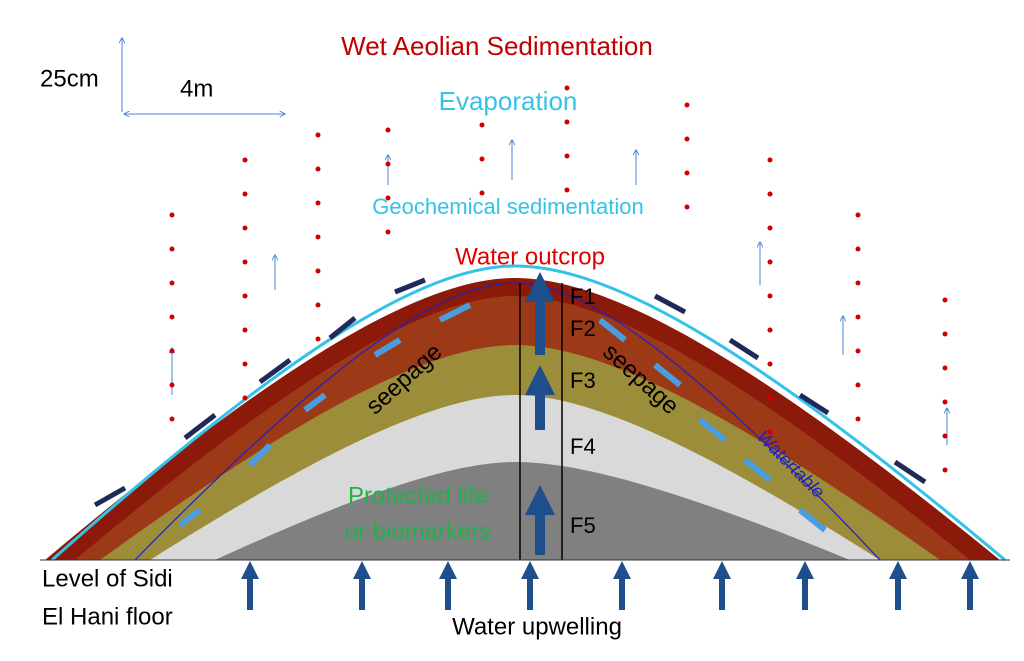  I want to click on label: Water upwelling, so click(537, 626).